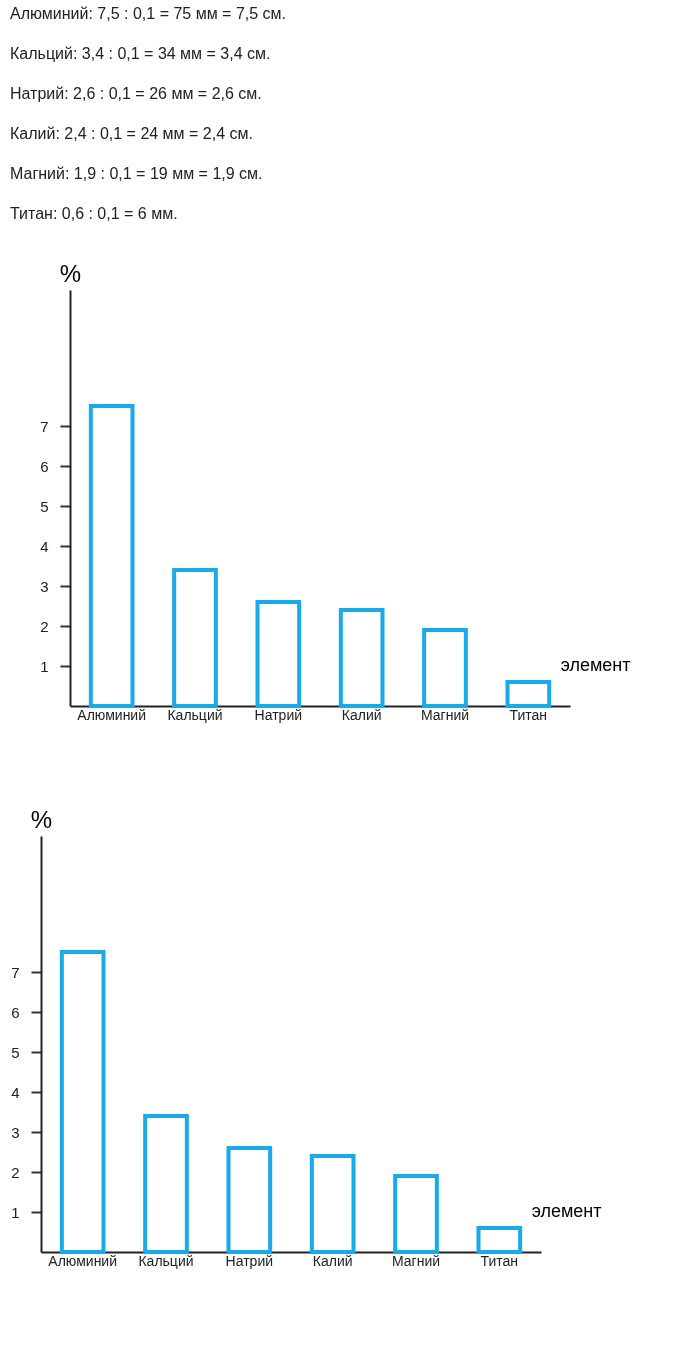 The height and width of the screenshot is (1358, 680). I want to click on text: Калий: 2,4 : 0,1 = 24 мм = 2,4 см., so click(131, 133).